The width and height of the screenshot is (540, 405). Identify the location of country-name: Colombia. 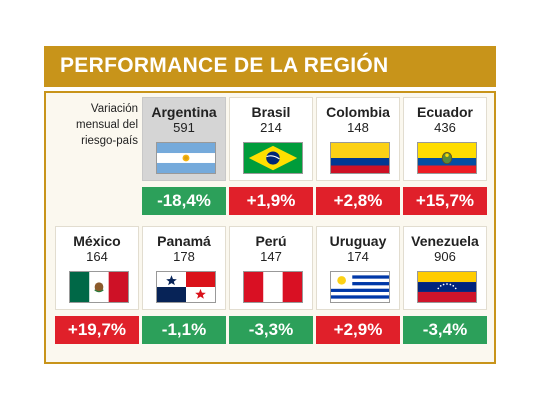
(358, 112).